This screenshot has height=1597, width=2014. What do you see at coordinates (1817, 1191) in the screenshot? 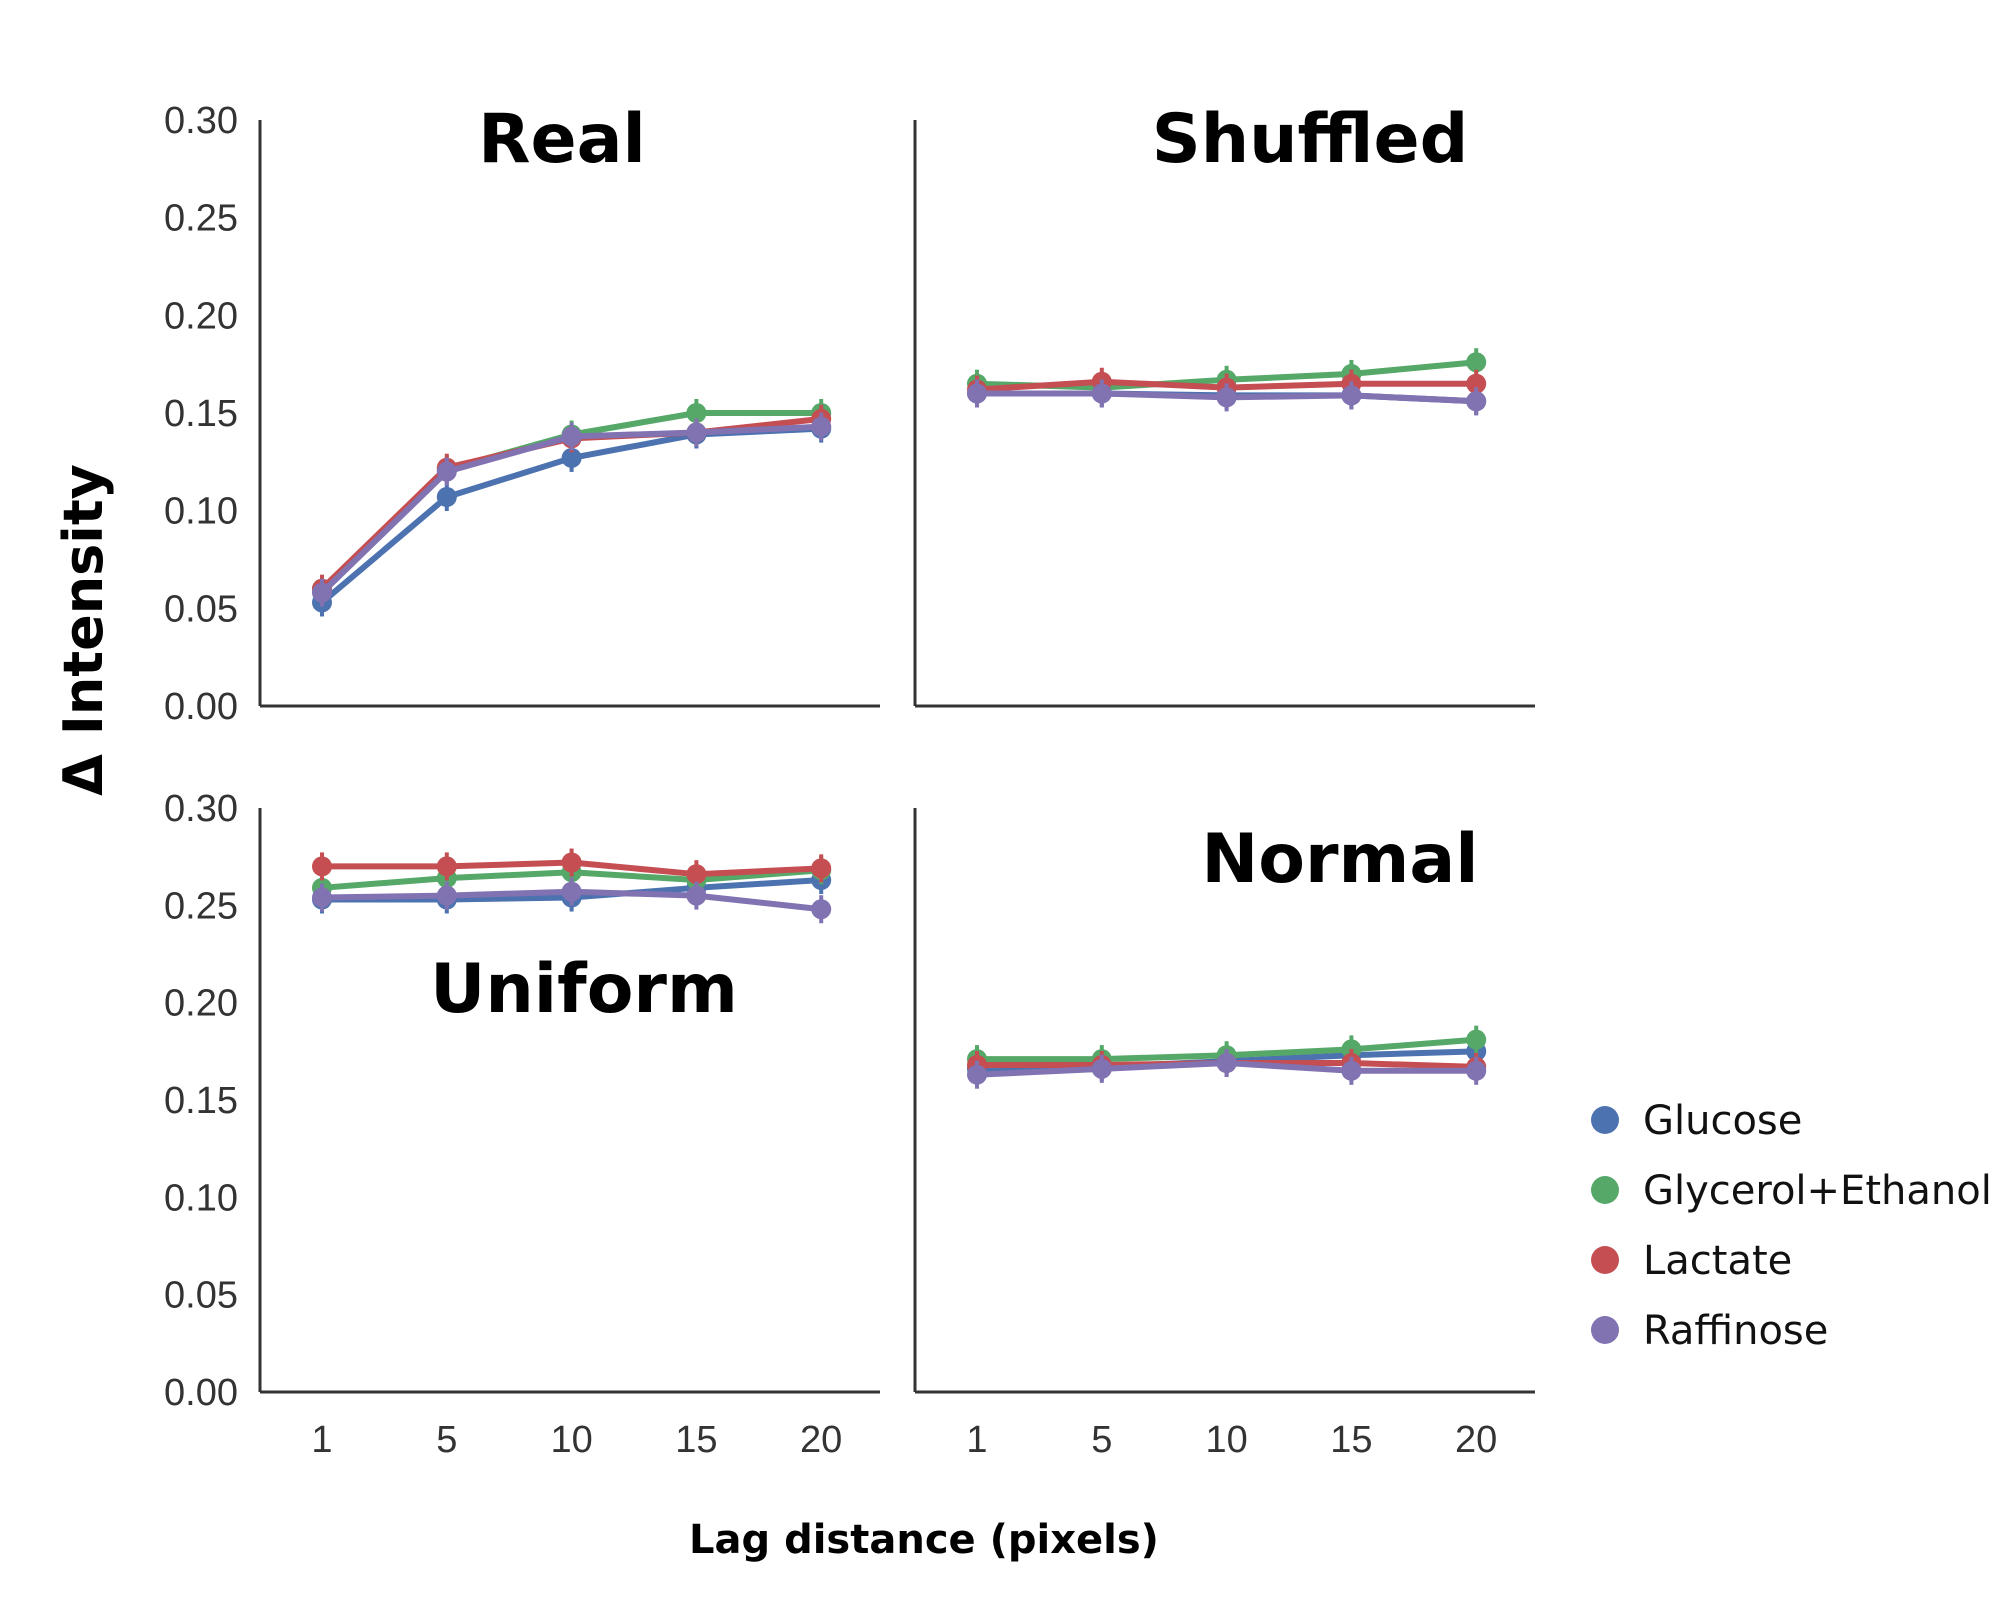
I see `legend-label: Glycerol+Ethanol` at bounding box center [1817, 1191].